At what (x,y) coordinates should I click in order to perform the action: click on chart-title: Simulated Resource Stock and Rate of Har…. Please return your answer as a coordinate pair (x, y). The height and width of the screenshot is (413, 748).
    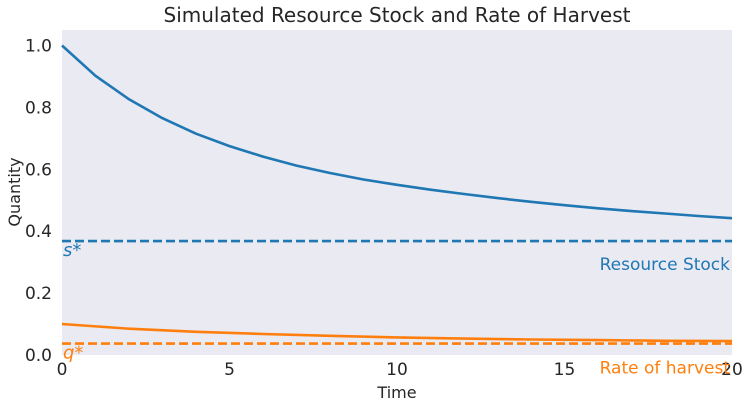
    Looking at the image, I should click on (397, 15).